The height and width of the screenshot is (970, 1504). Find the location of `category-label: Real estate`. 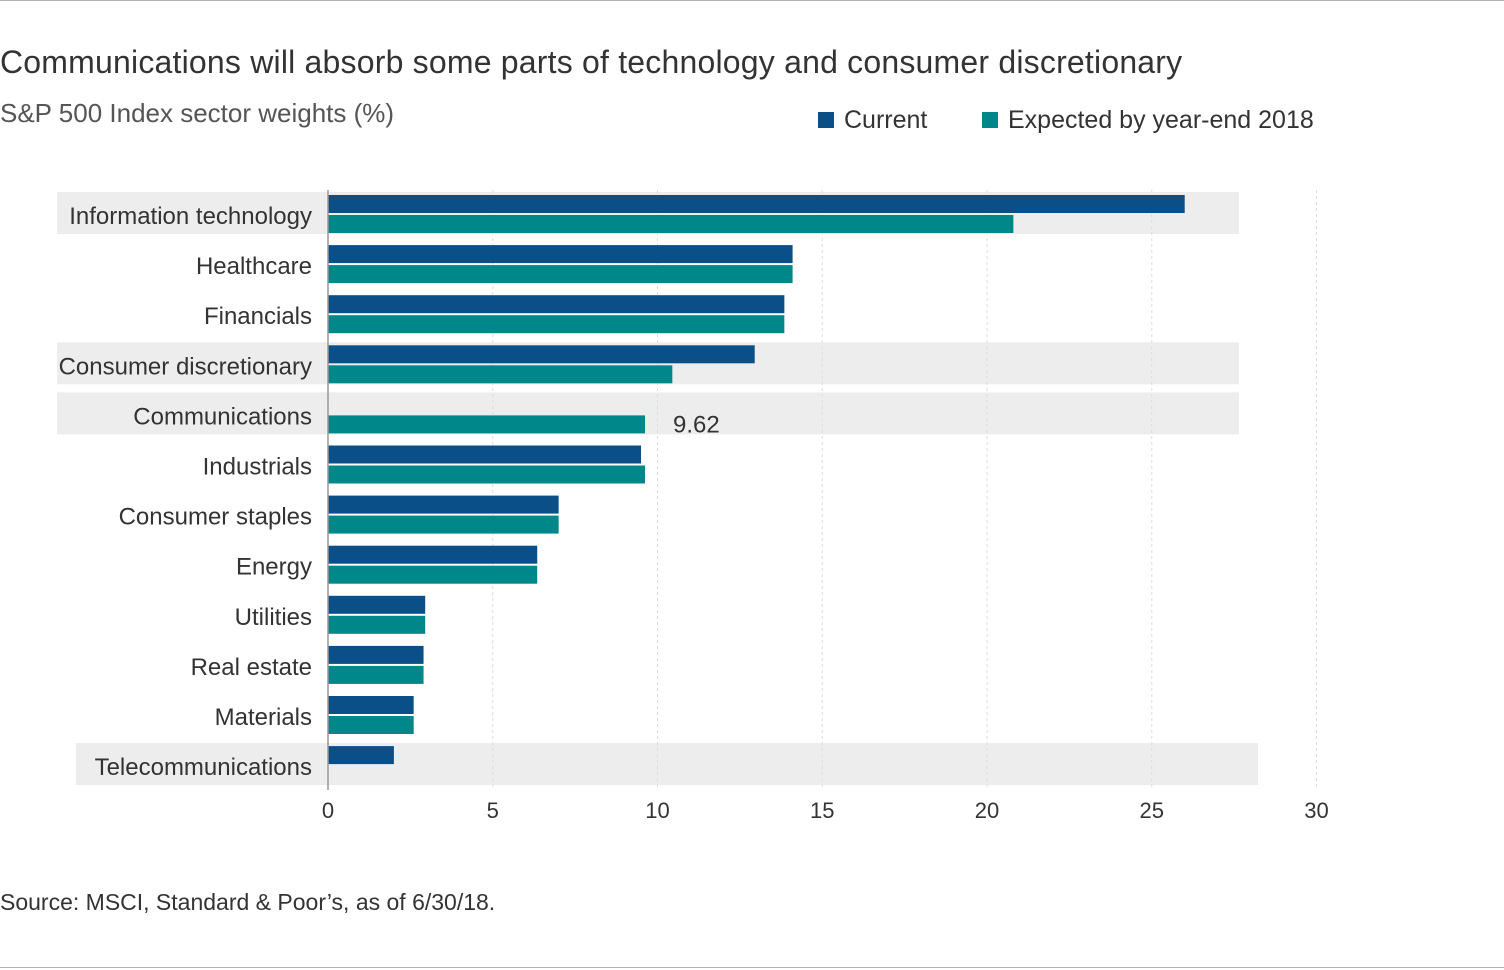

category-label: Real estate is located at coordinates (251, 667).